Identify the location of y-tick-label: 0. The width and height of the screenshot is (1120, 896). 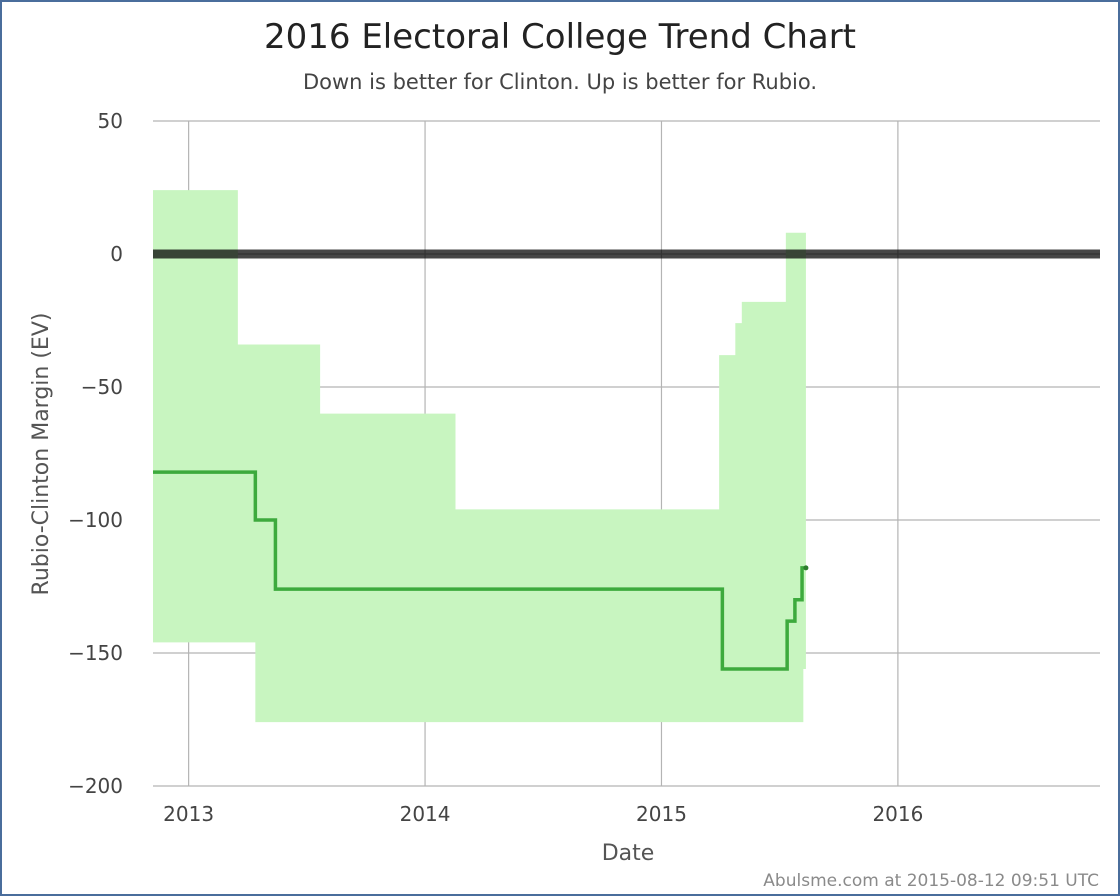
(116, 254).